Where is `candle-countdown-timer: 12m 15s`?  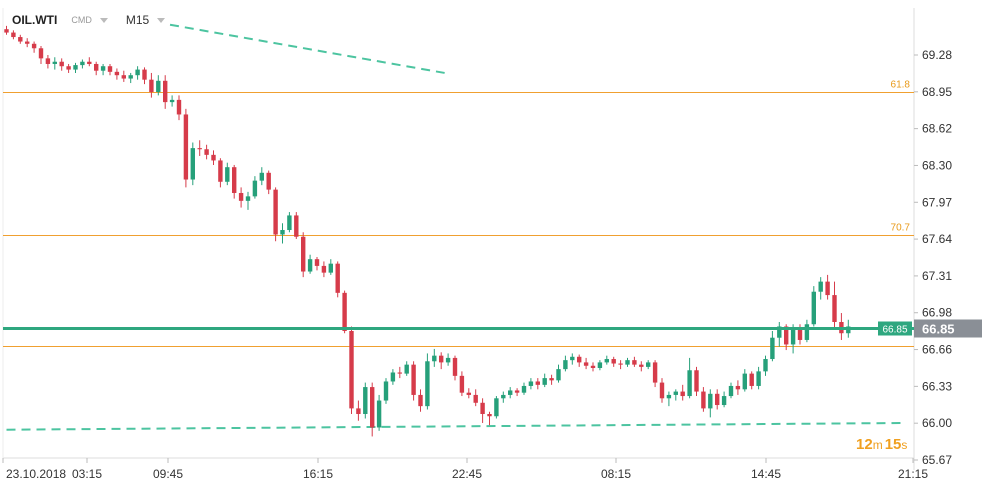 candle-countdown-timer: 12m 15s is located at coordinates (882, 444).